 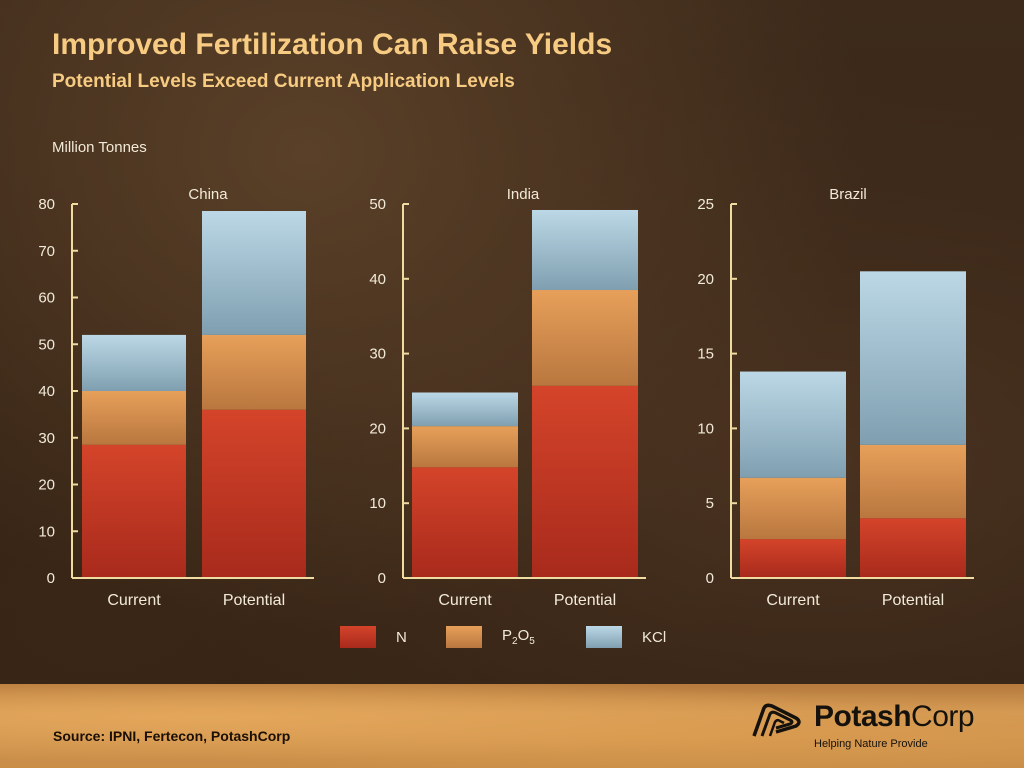 I want to click on bar-brazil-current-kcl, so click(x=793, y=424).